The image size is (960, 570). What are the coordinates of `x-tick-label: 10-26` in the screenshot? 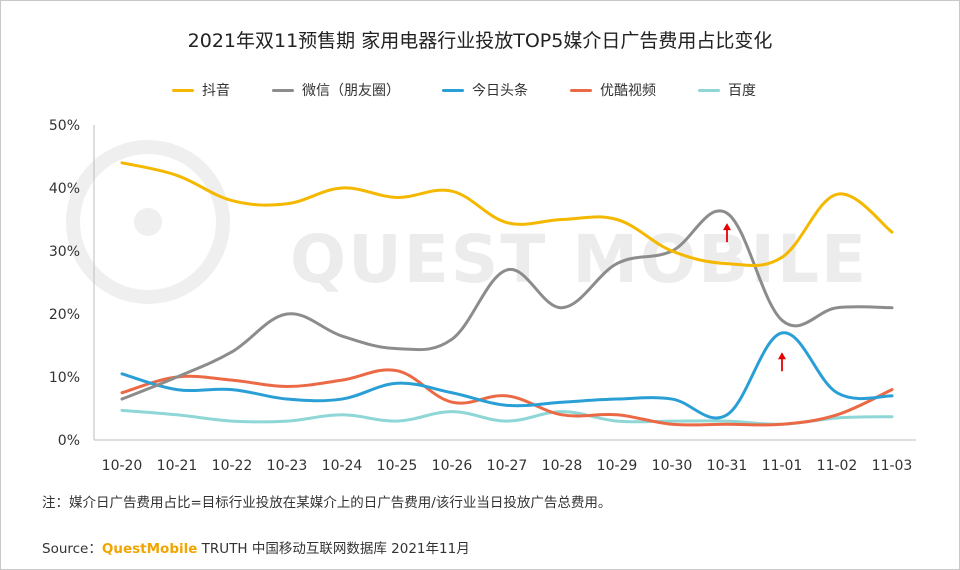 It's located at (452, 466).